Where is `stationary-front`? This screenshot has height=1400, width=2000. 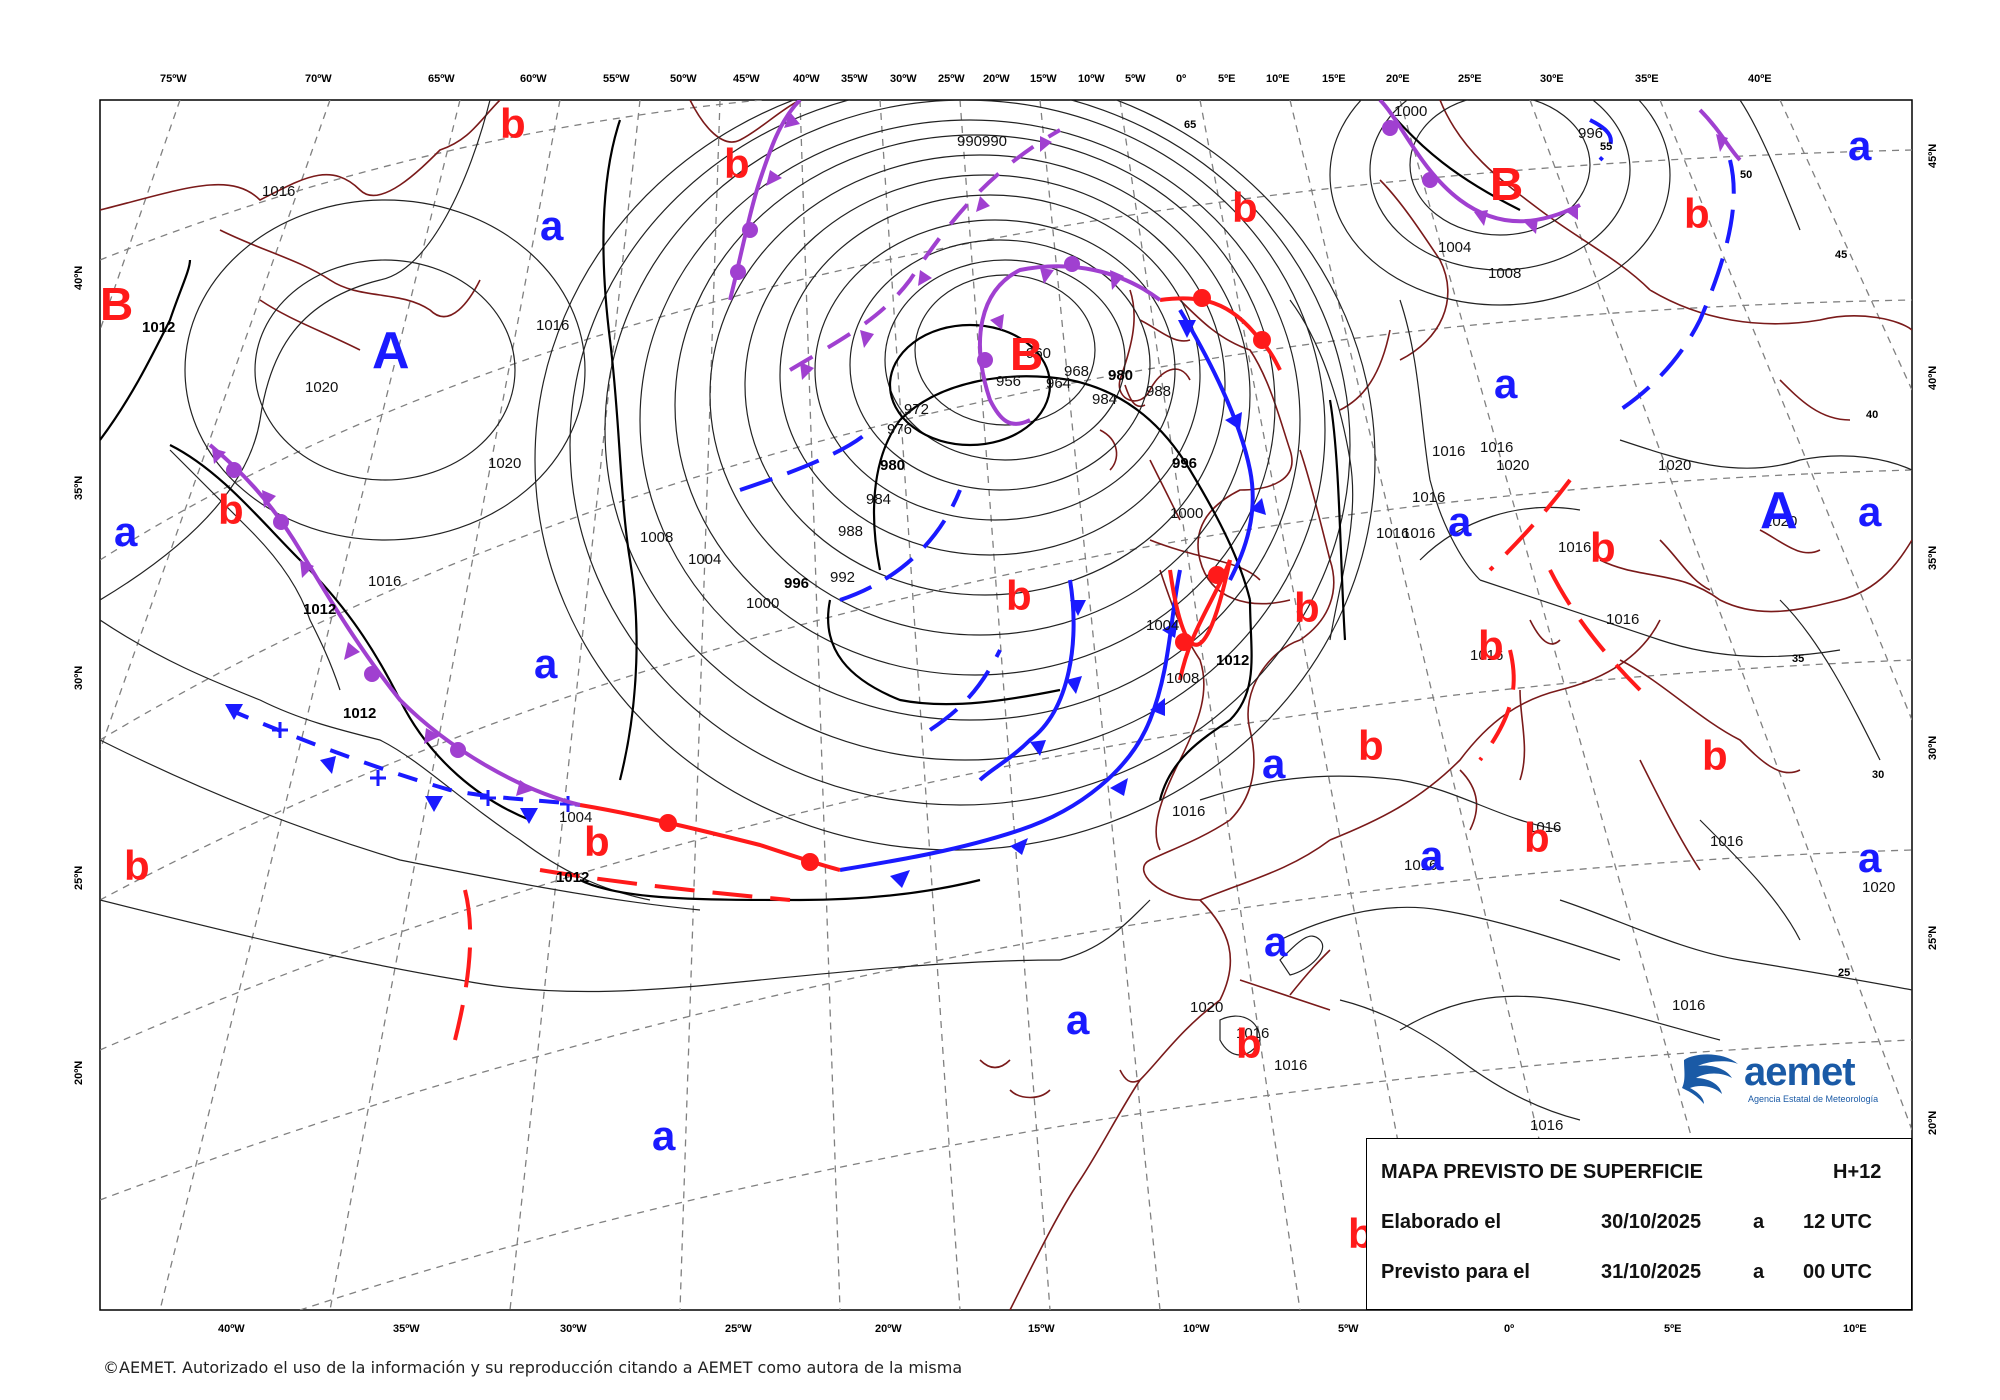 stationary-front is located at coordinates (403, 764).